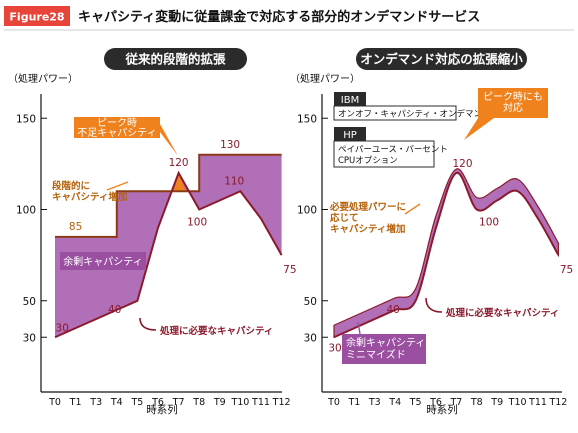  I want to click on right-peak-text-line-0: ピーク時にも, so click(513, 97).